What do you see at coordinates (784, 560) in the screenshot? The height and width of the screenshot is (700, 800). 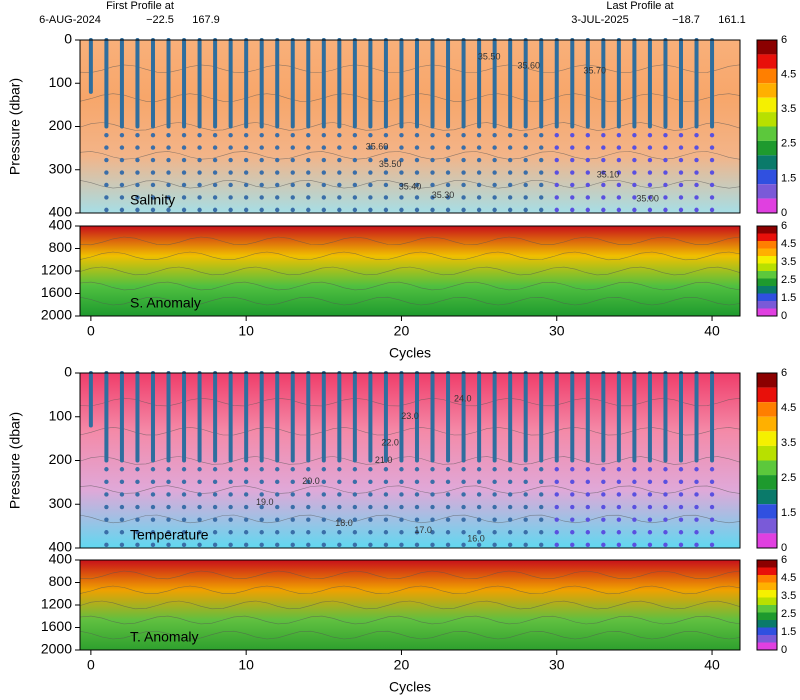 I see `colorbar-label: 6` at bounding box center [784, 560].